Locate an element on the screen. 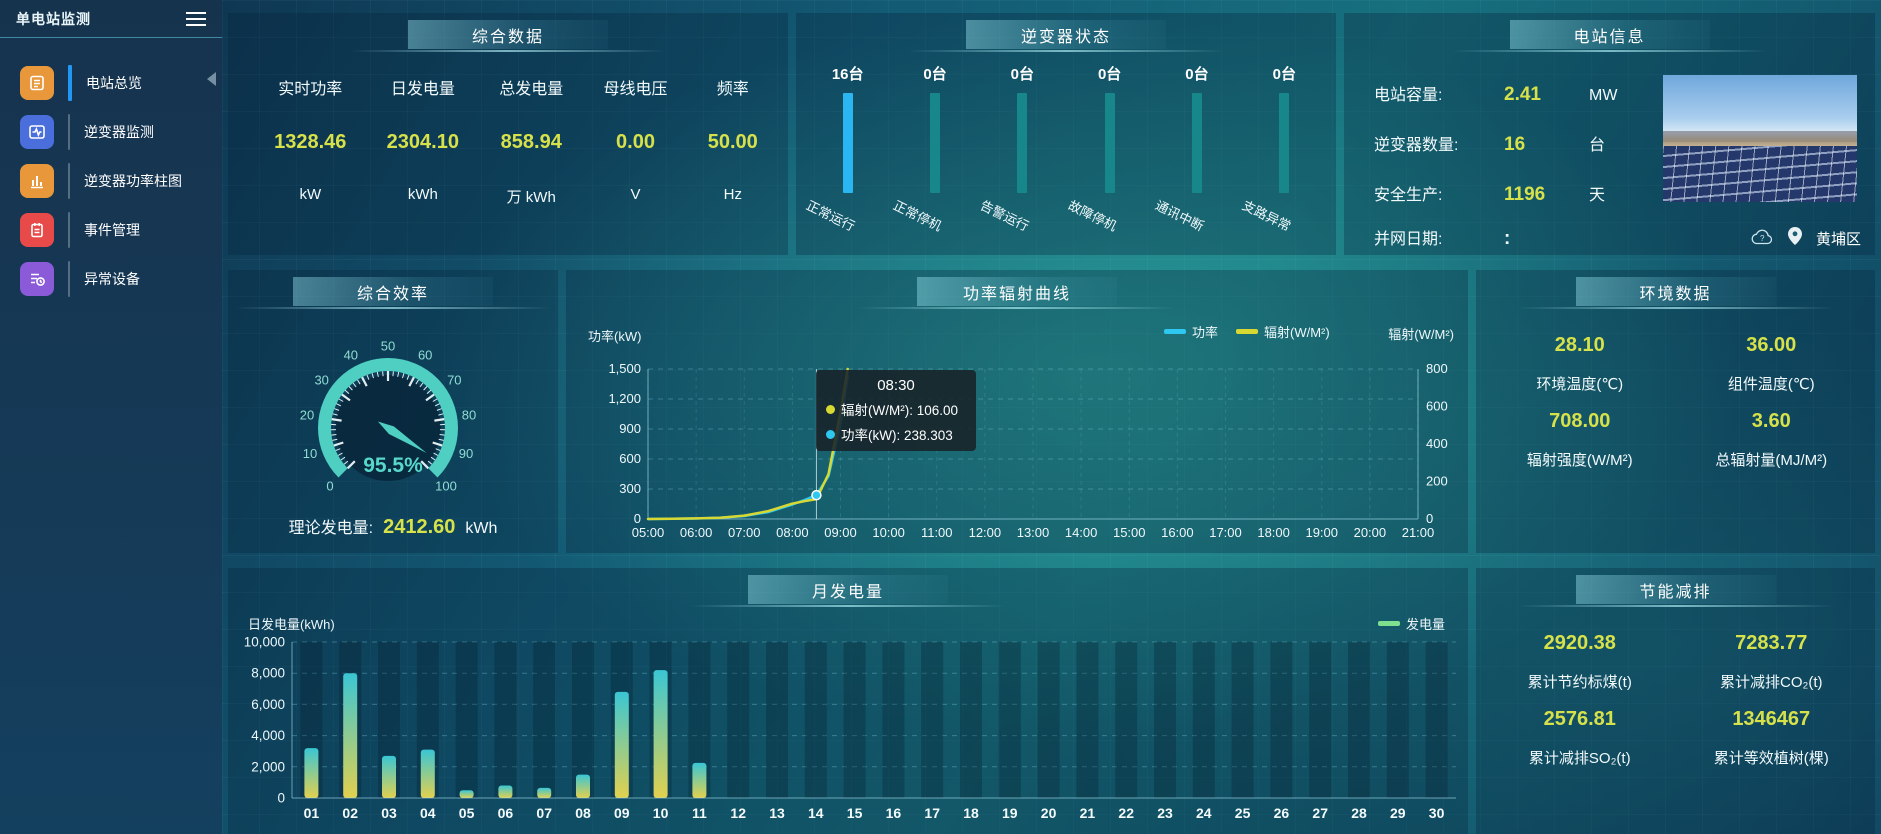  svg-text: 10 is located at coordinates (310, 453).